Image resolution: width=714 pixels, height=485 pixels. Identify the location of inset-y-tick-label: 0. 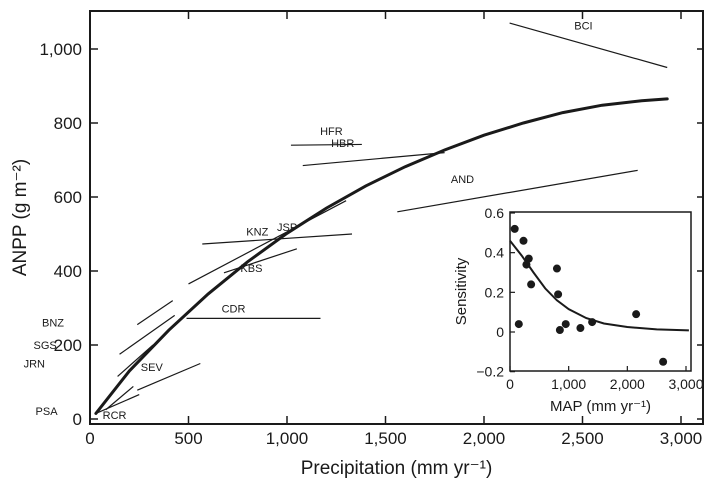
(500, 332).